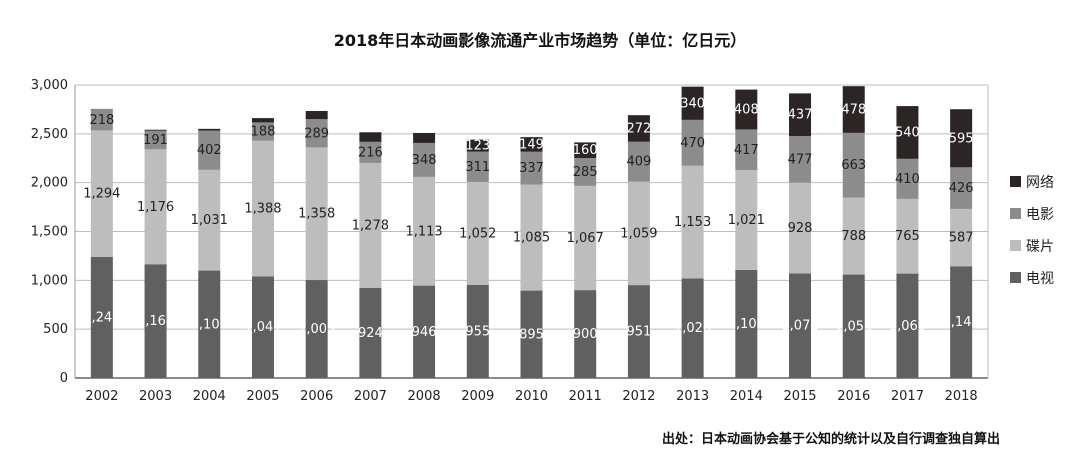 The height and width of the screenshot is (467, 1080). I want to click on data-label: 188, so click(263, 132).